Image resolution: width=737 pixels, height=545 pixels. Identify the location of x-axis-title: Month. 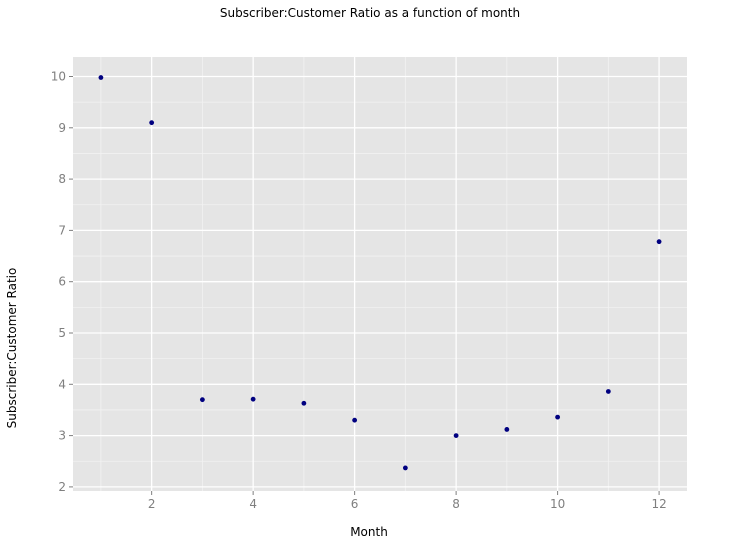
(369, 532).